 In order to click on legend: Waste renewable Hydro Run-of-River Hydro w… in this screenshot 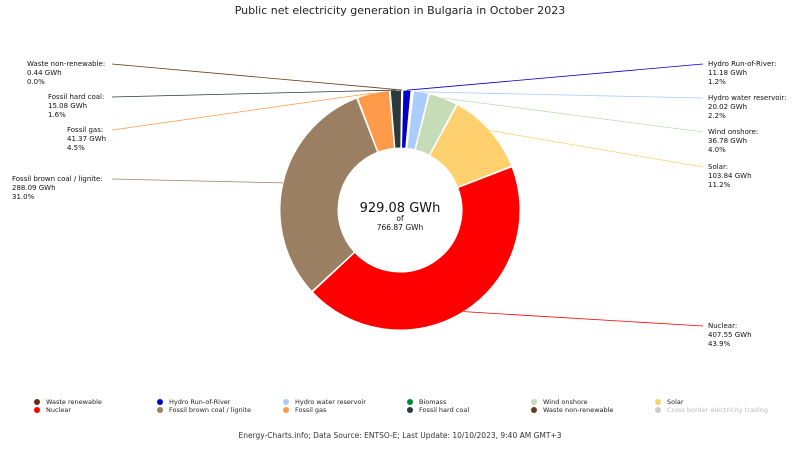, I will do `click(401, 406)`.